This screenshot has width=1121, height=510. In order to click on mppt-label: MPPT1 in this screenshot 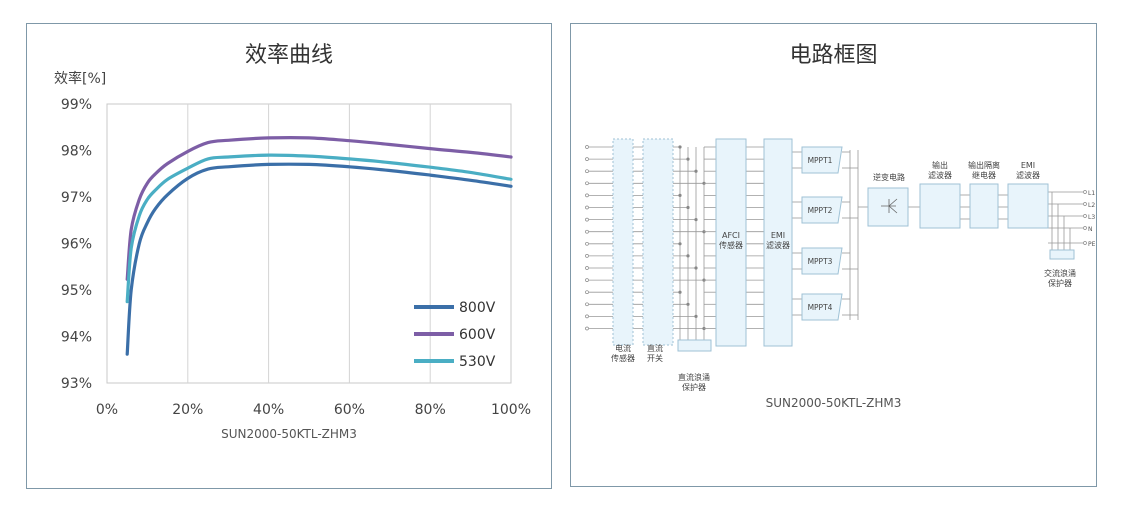, I will do `click(820, 160)`.